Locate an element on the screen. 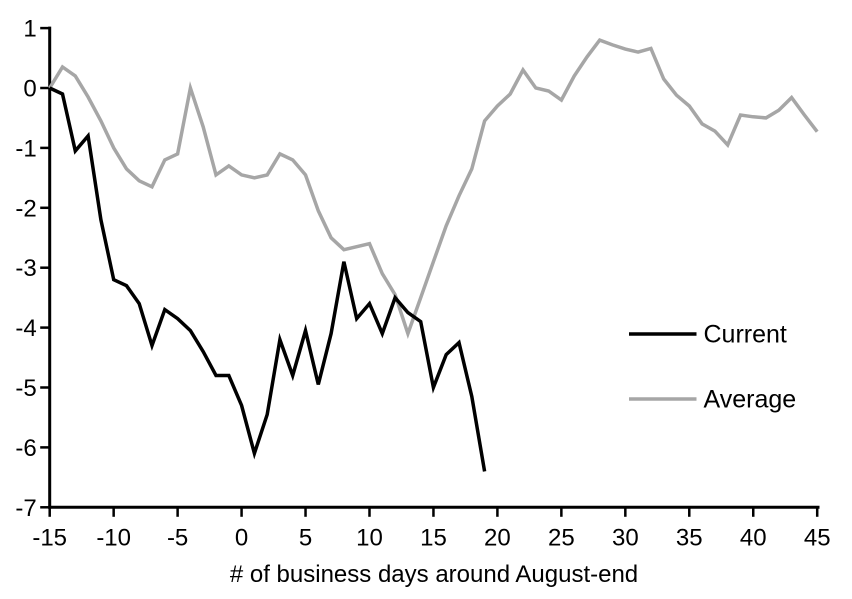  x-tick-label: 0 is located at coordinates (241, 537).